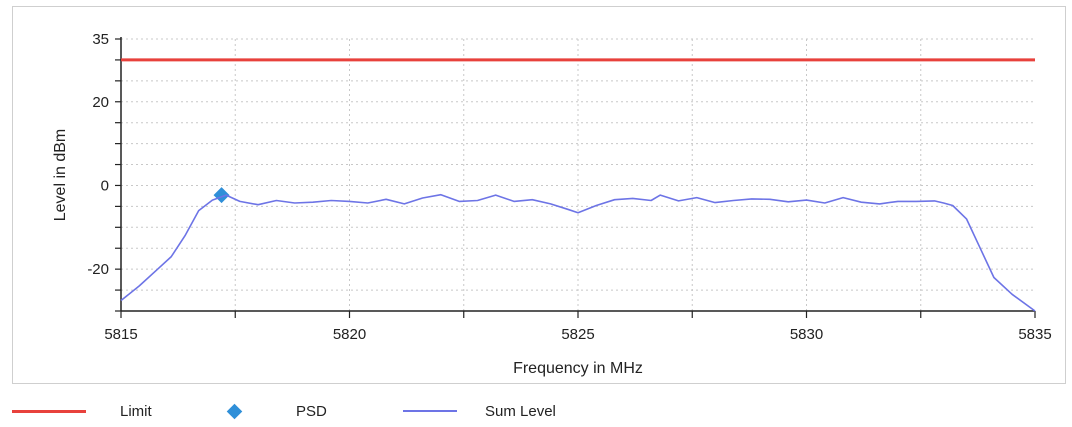 The image size is (1072, 427). What do you see at coordinates (100, 39) in the screenshot?
I see `y-tick-label: 35` at bounding box center [100, 39].